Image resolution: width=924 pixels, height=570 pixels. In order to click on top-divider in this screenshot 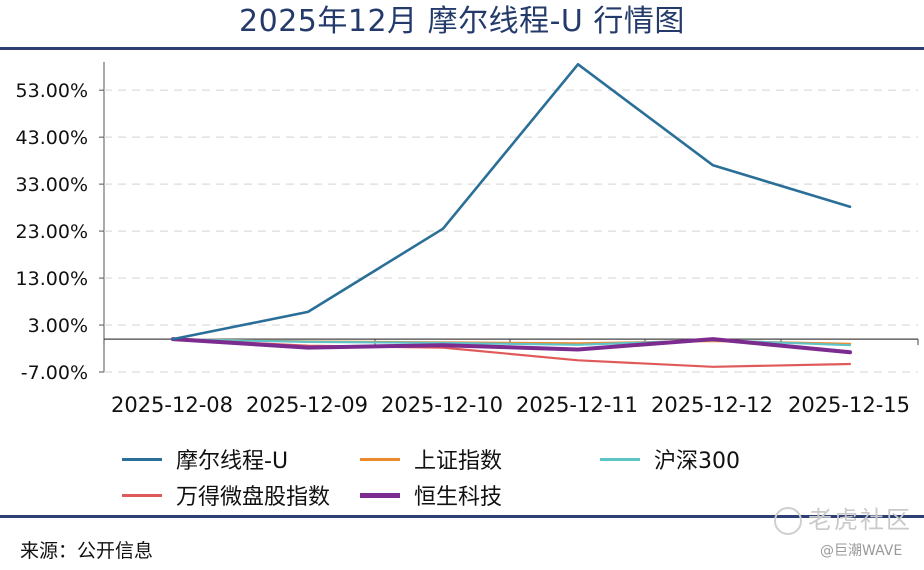, I will do `click(462, 48)`.